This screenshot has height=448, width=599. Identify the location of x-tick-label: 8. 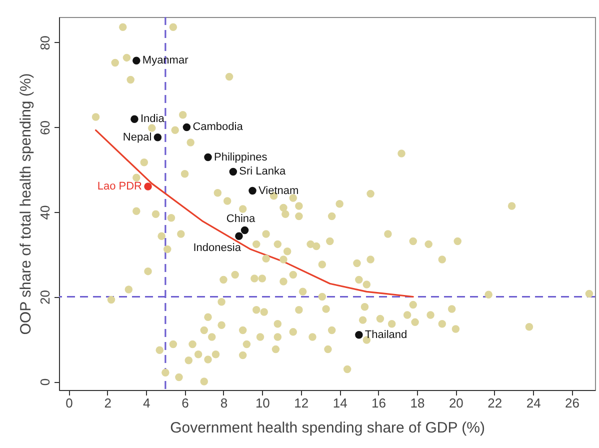
(224, 403).